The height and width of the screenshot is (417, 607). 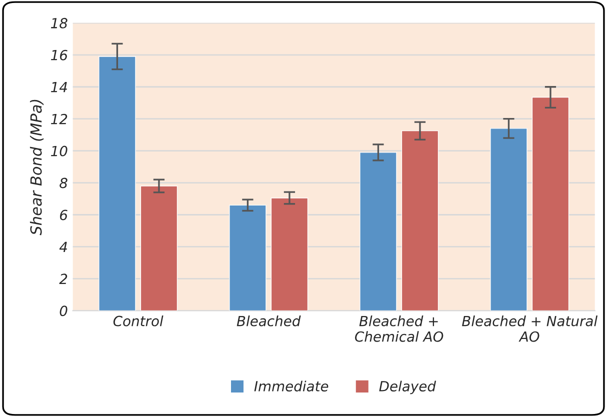 I want to click on y-tick-label: 14, so click(x=58, y=87).